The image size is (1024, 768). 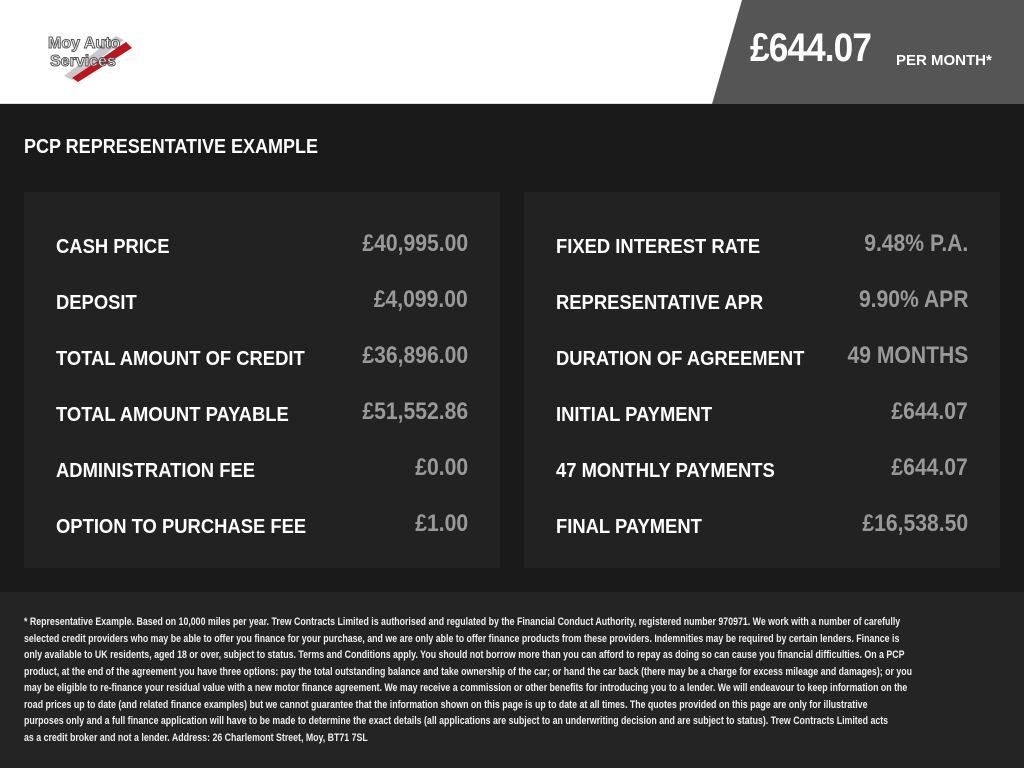 What do you see at coordinates (262, 469) in the screenshot?
I see `finance-row: ADMINISTRATION FEE £0.00` at bounding box center [262, 469].